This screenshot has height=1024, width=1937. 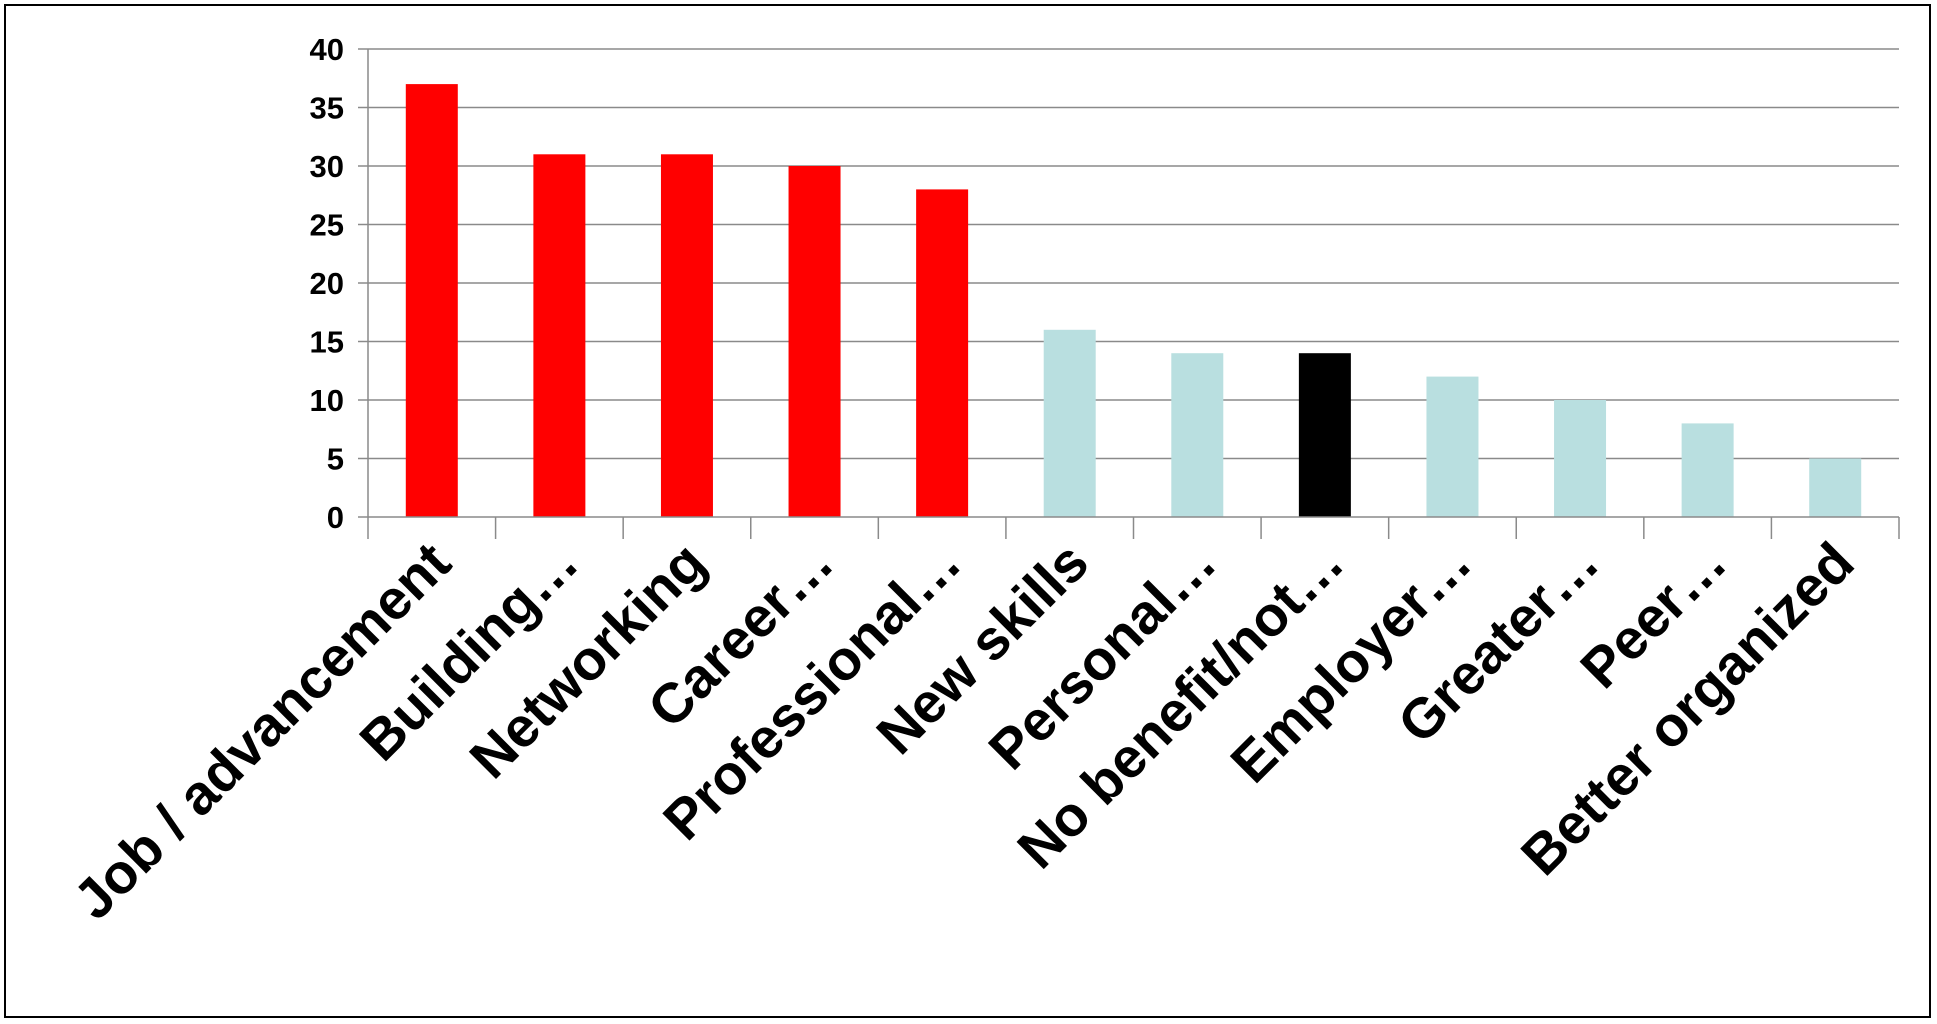 What do you see at coordinates (327, 49) in the screenshot?
I see `y-tick-label: 40` at bounding box center [327, 49].